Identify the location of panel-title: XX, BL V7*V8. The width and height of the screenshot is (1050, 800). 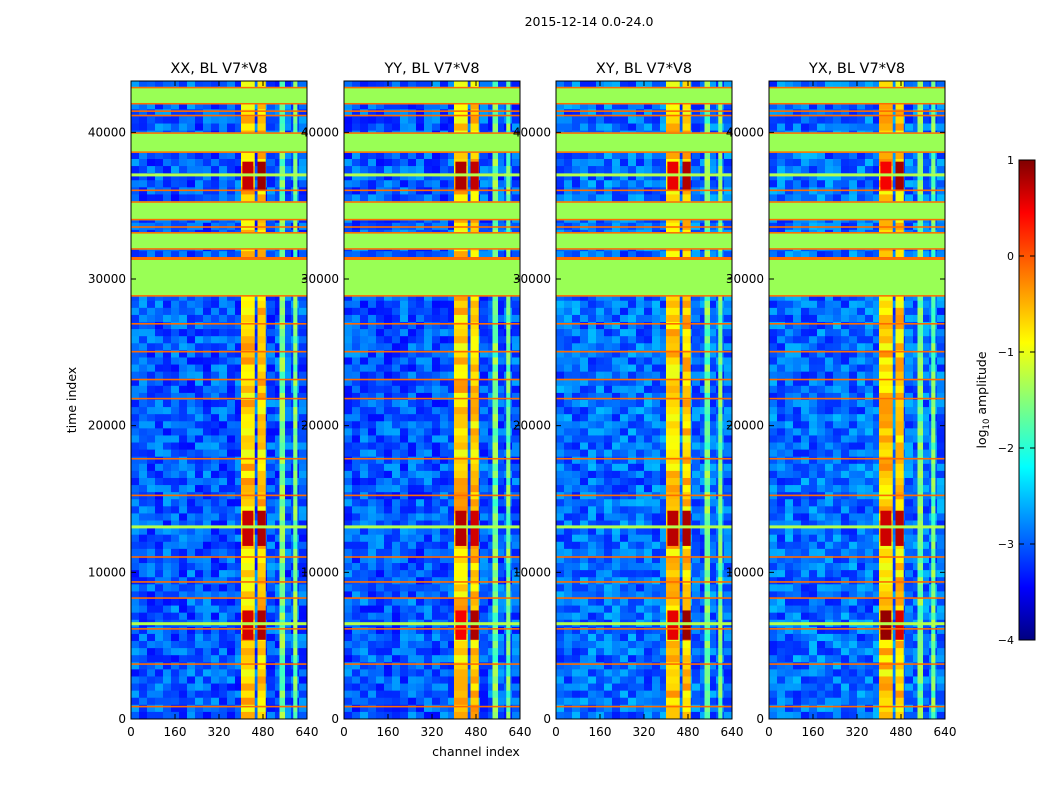
(218, 69).